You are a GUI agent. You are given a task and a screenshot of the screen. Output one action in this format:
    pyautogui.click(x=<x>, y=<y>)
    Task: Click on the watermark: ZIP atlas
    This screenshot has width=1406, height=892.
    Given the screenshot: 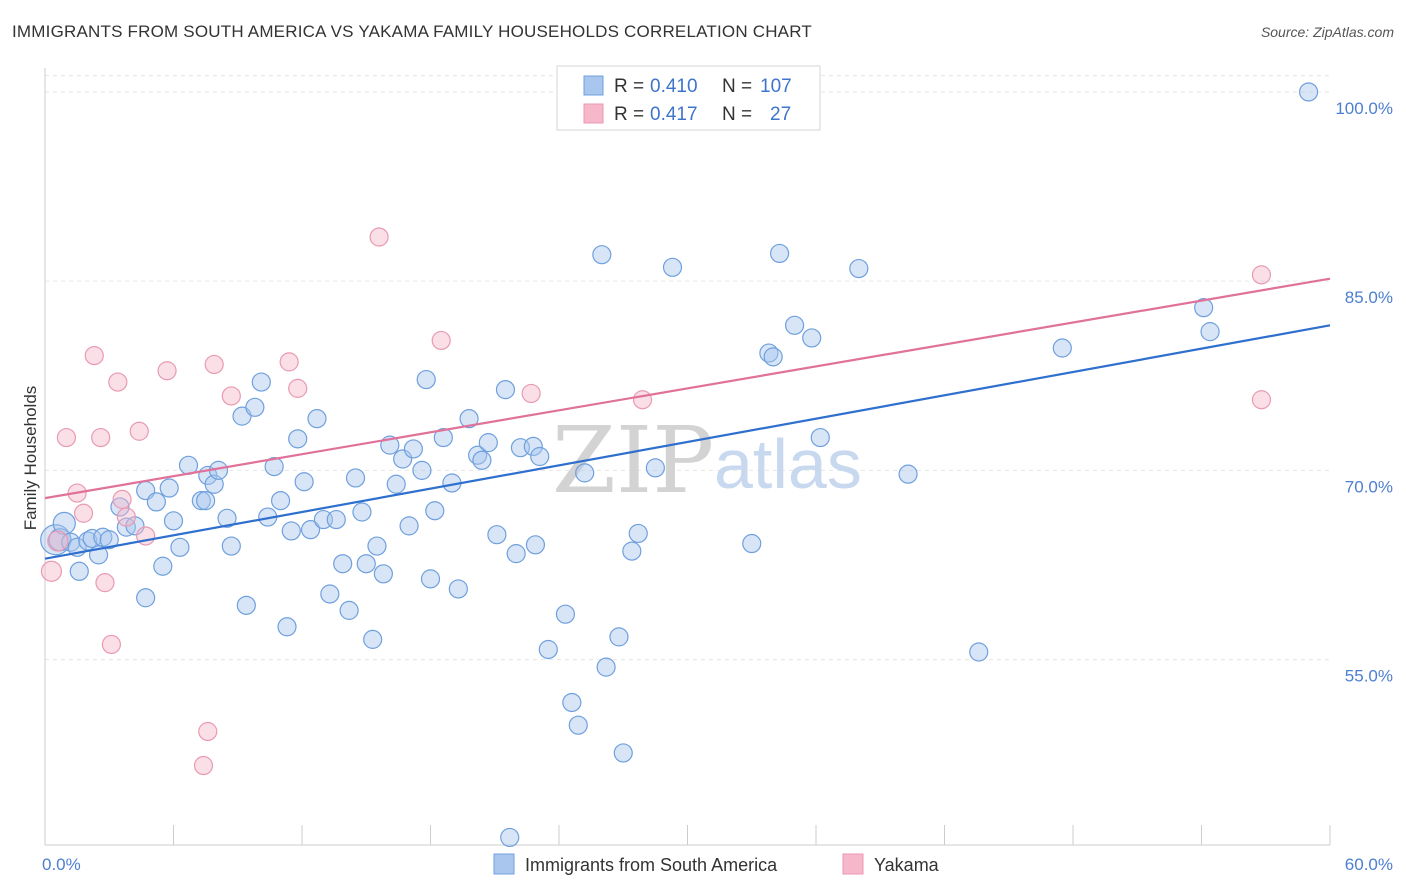 What is the action you would take?
    pyautogui.click(x=707, y=460)
    